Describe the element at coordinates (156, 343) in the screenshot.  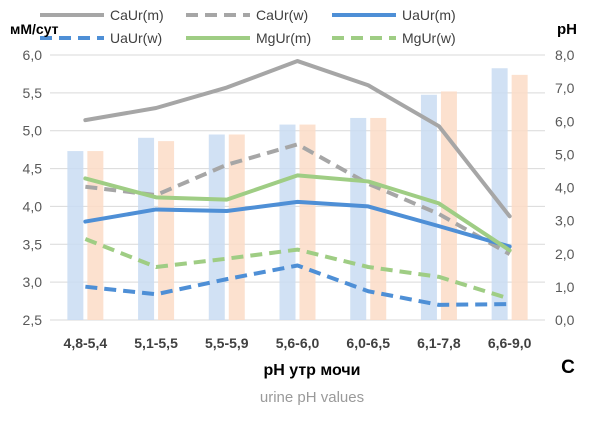
I see `x-tick-label: 5,1-5,5` at that location.